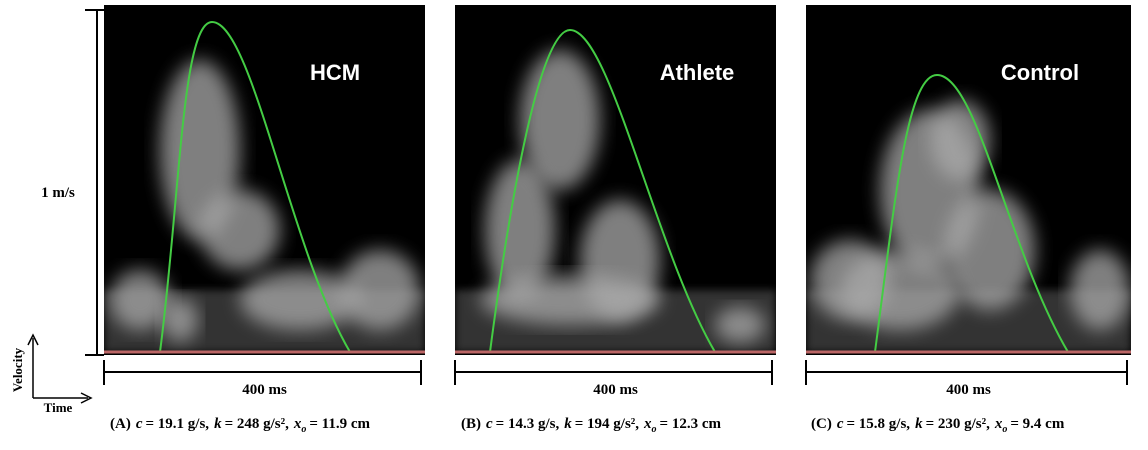 This screenshot has width=1148, height=450. Describe the element at coordinates (257, 424) in the screenshot. I see `caption-value: = 248 g/s²,` at that location.